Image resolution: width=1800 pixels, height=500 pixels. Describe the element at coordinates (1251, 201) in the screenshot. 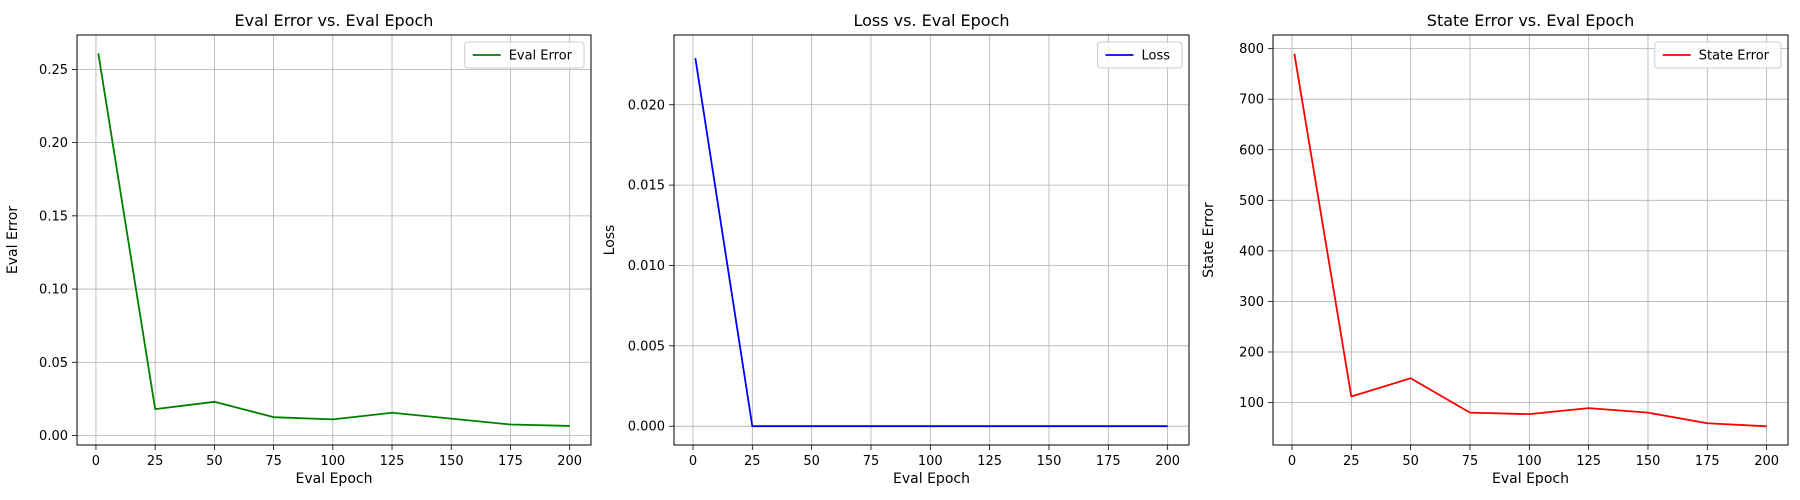

I see `y-tick-label: 500` at that location.